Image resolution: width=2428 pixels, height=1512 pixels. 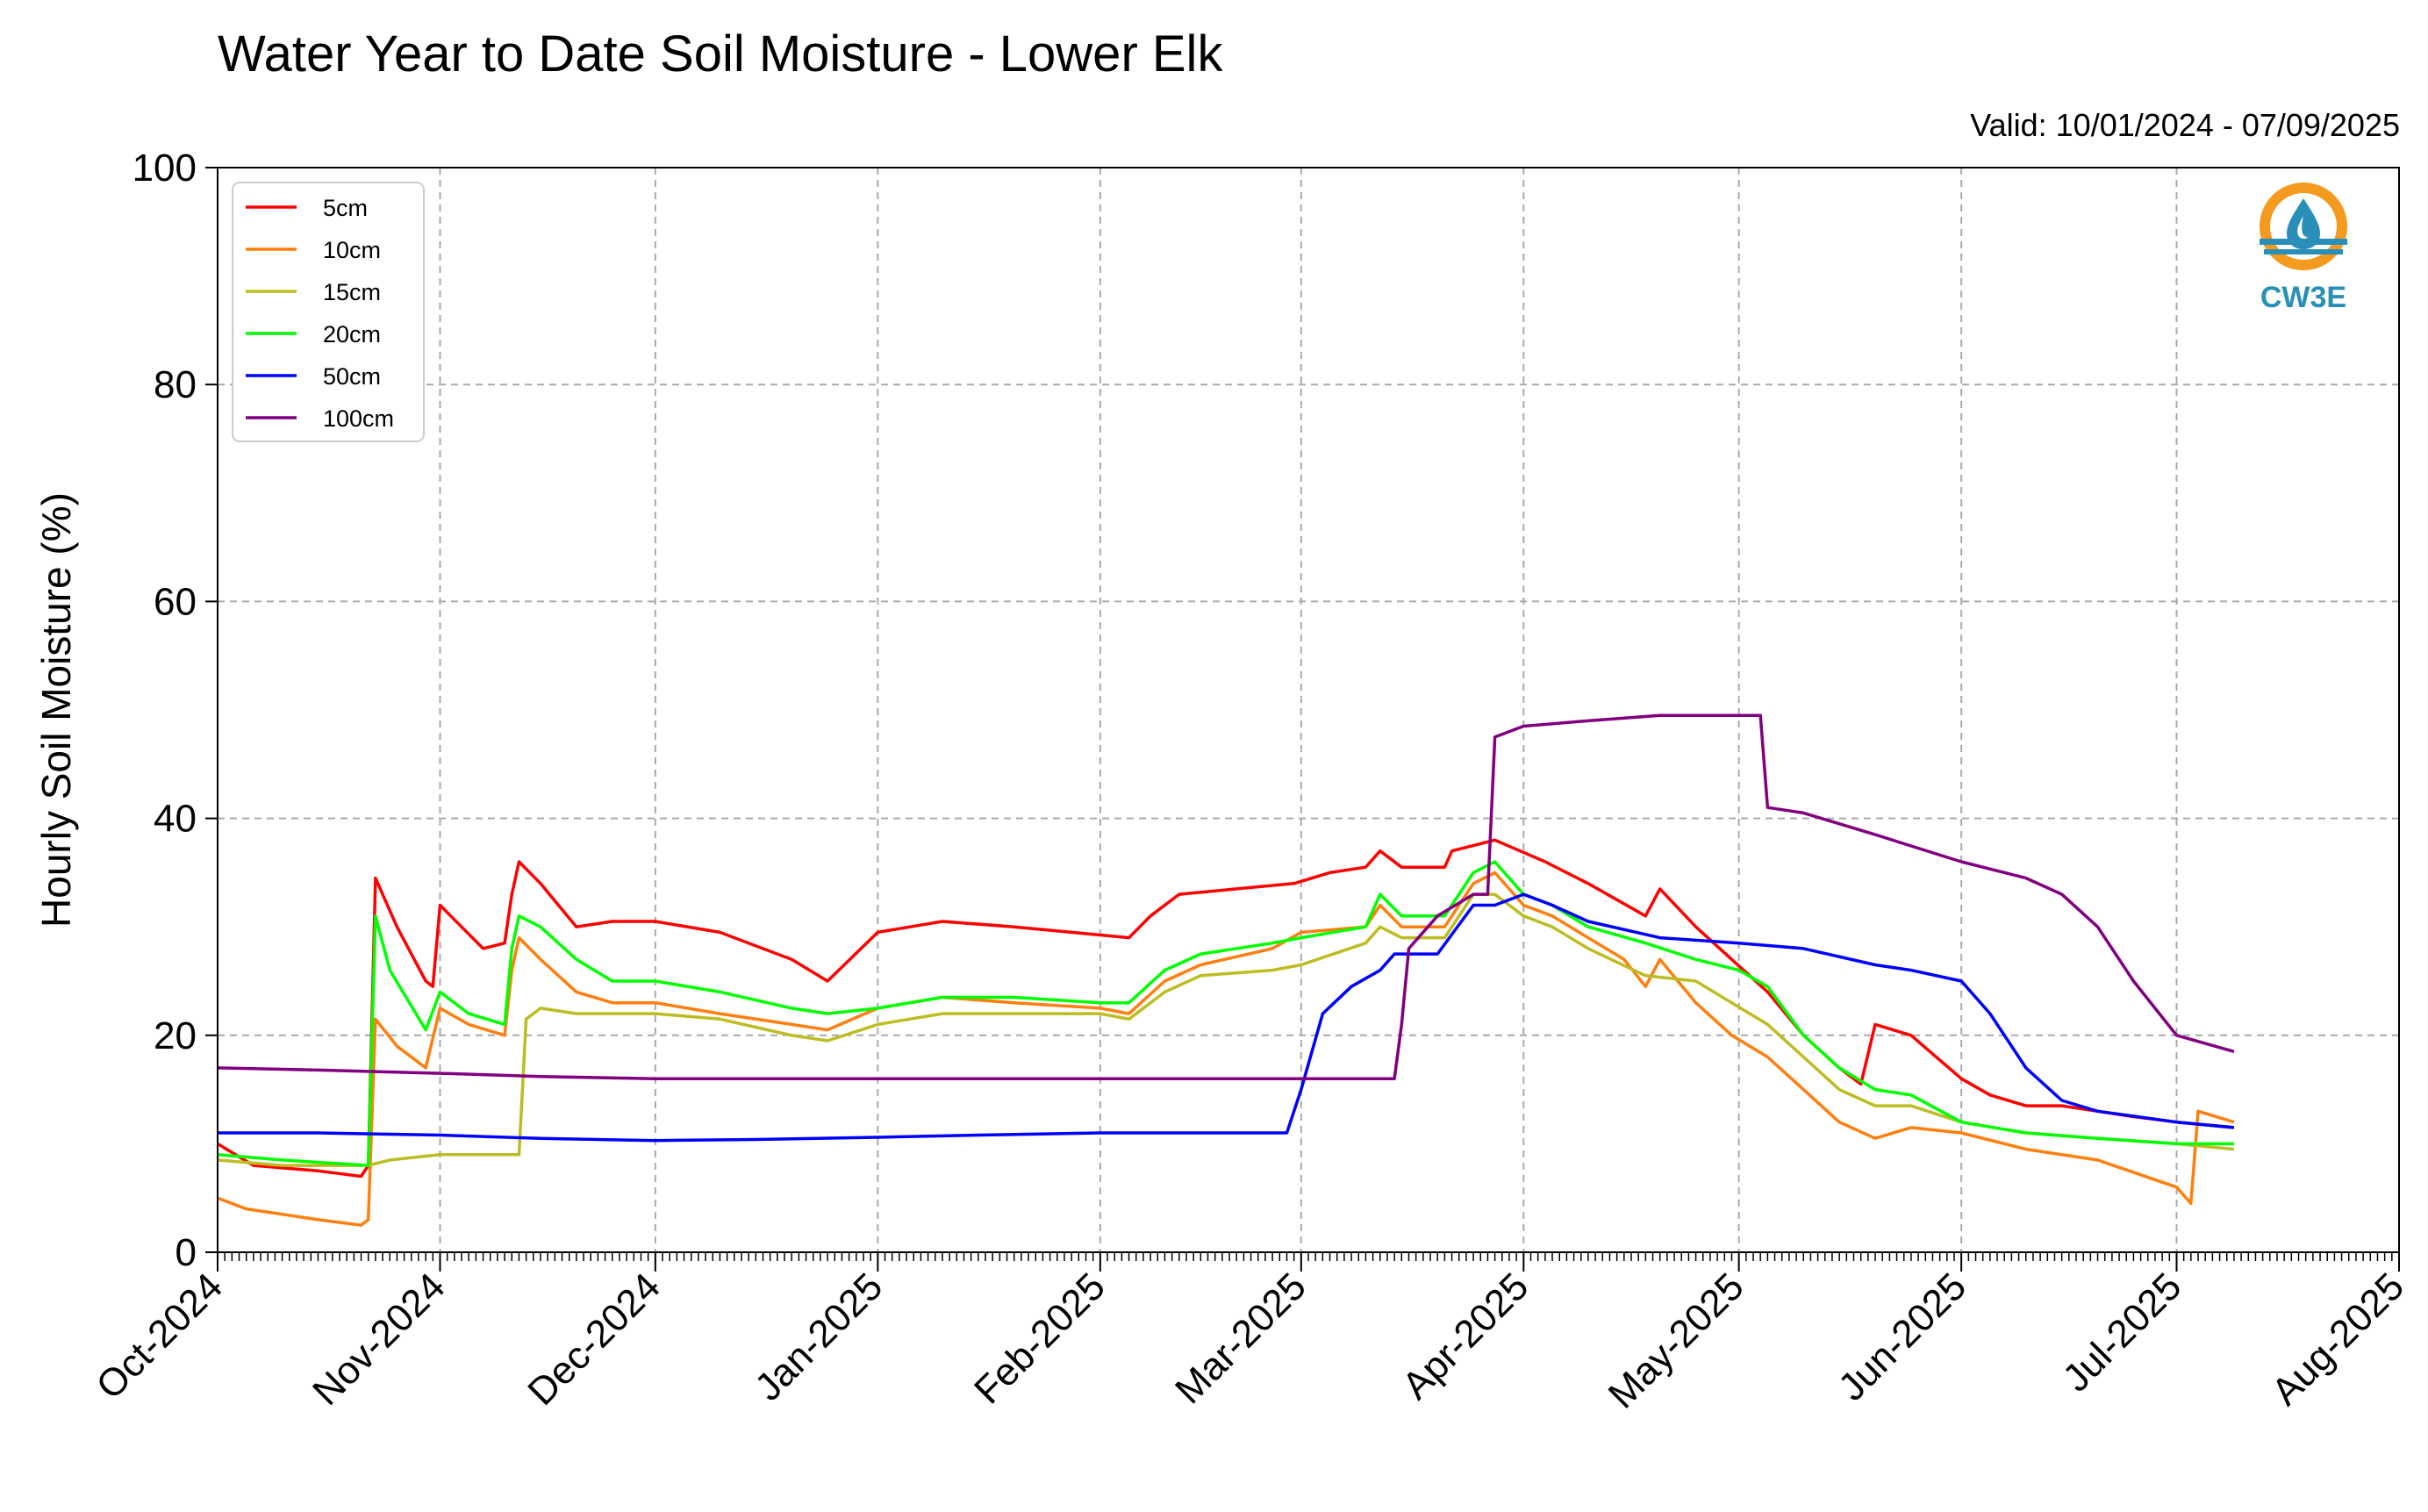 I want to click on x-tick-label: Jan-2025, so click(x=819, y=1336).